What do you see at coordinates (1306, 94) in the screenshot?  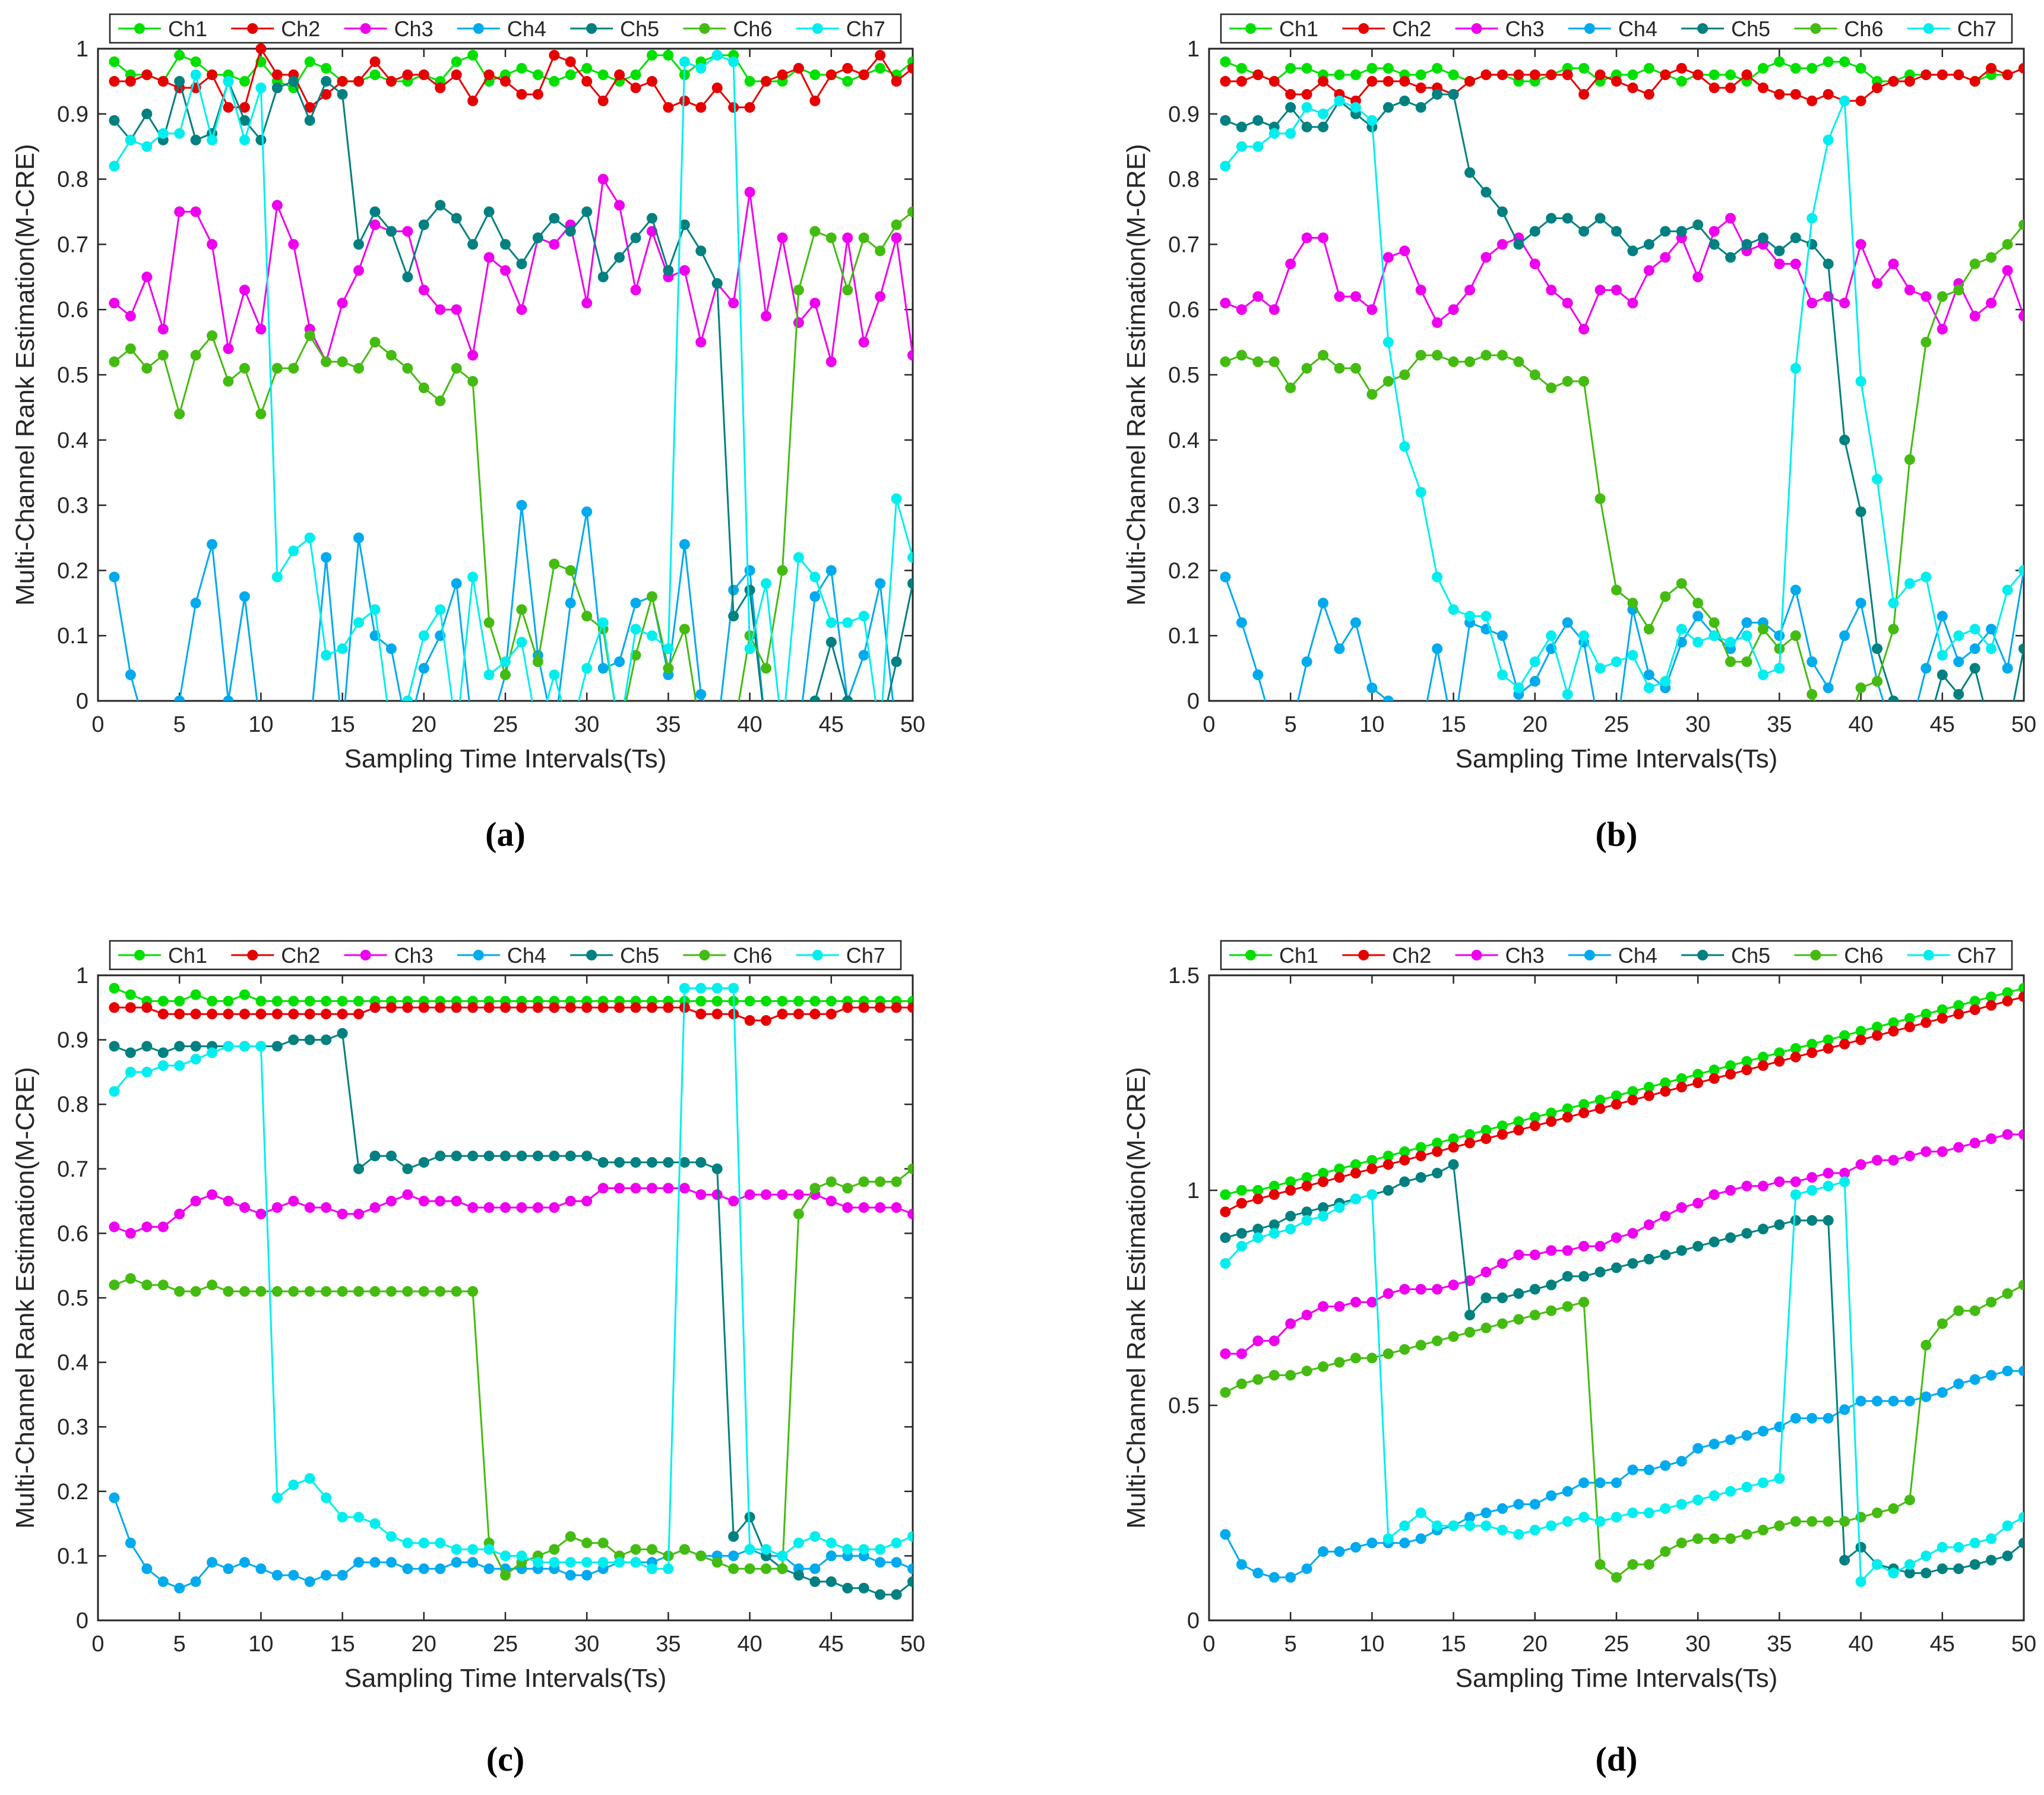 I see `data-point-ch2: Ch2 x=6 y=0.93` at bounding box center [1306, 94].